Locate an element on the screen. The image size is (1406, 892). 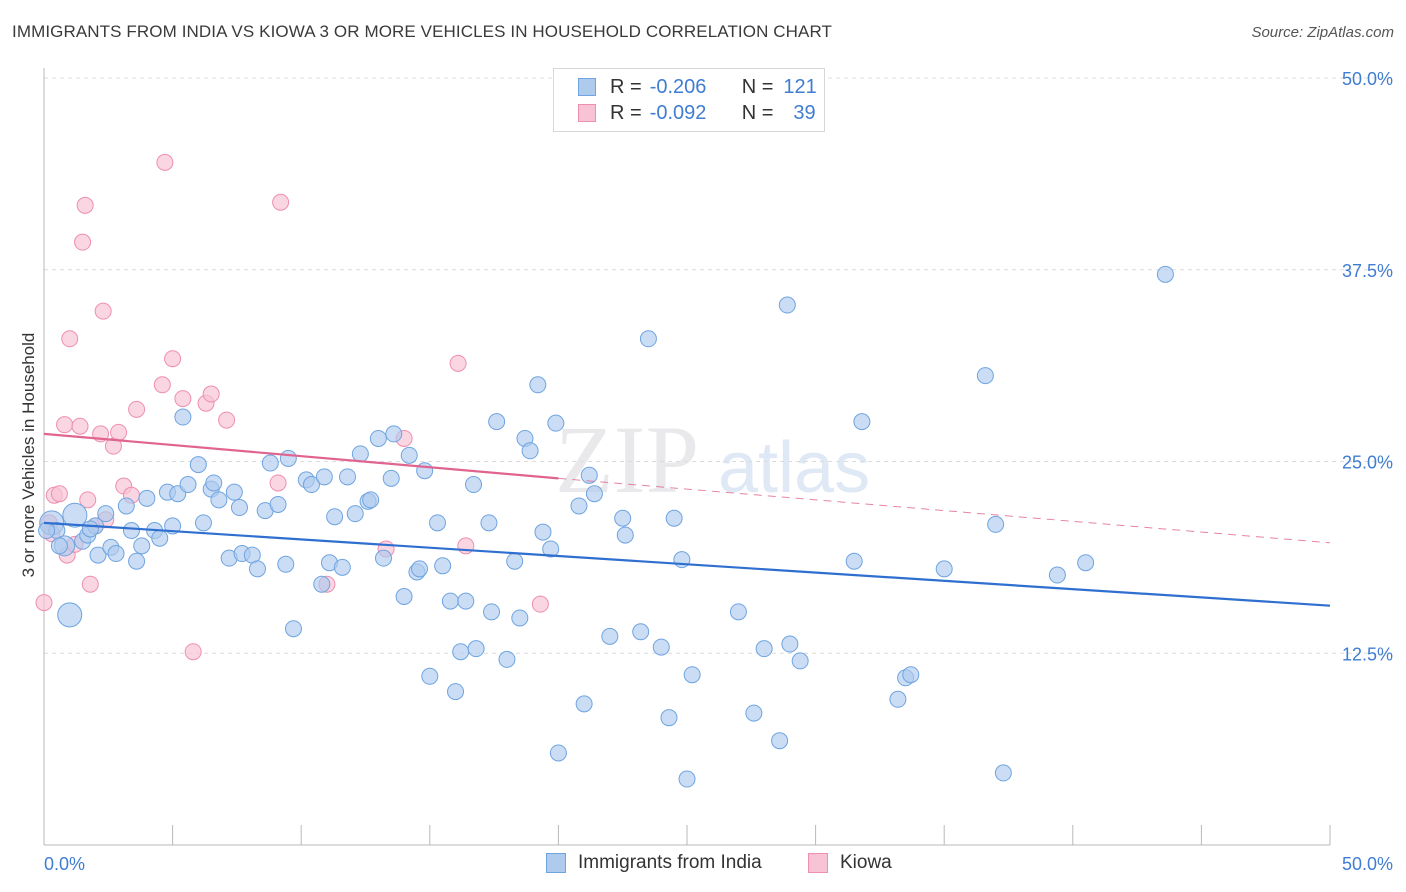
y-tick-label: 50.0% is located at coordinates (1367, 79).